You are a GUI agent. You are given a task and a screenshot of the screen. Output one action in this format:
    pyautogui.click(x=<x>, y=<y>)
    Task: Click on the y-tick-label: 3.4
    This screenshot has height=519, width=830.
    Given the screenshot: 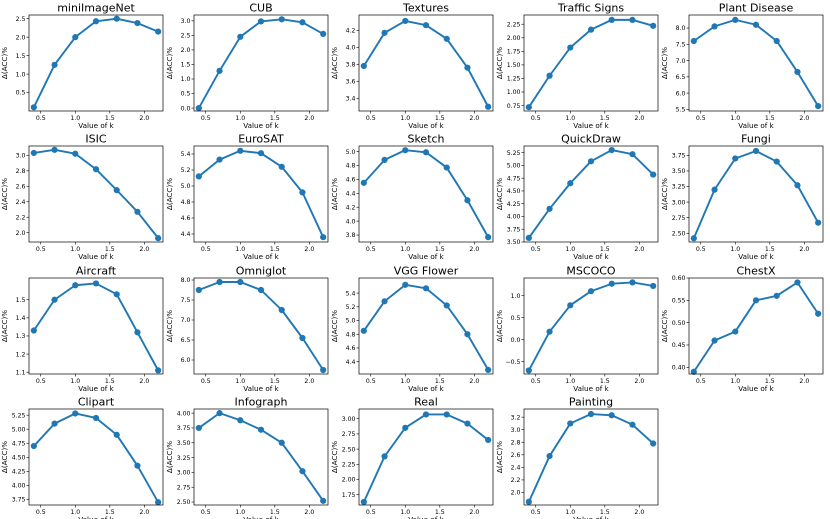 What is the action you would take?
    pyautogui.click(x=351, y=98)
    